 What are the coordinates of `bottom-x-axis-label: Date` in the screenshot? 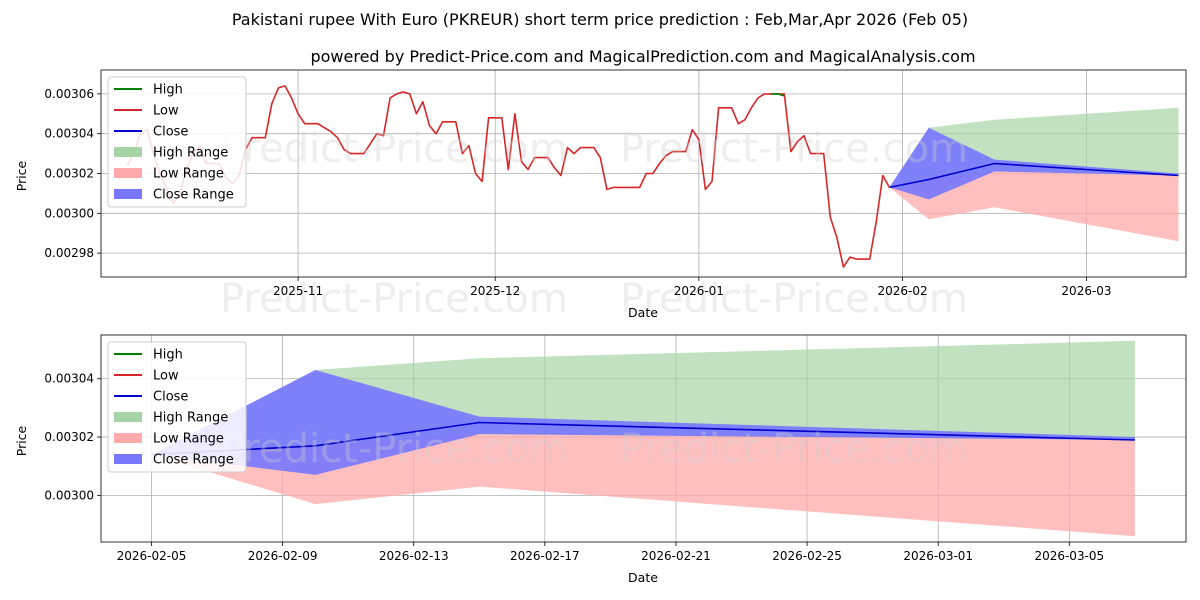 It's located at (643, 577).